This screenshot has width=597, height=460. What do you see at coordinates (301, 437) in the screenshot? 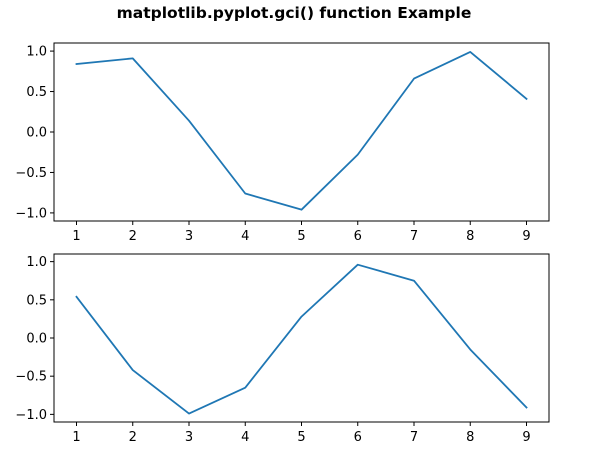
I see `axes-2-xtick-label: 5` at bounding box center [301, 437].